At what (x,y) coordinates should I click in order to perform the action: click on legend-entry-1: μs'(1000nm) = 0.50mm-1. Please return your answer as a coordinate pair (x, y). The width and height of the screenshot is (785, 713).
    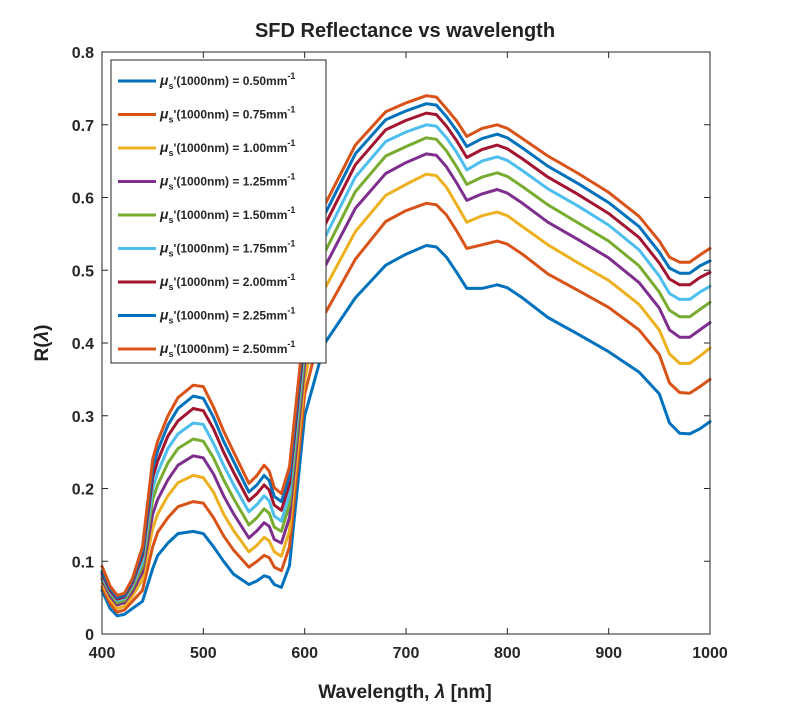
    Looking at the image, I should click on (227, 81).